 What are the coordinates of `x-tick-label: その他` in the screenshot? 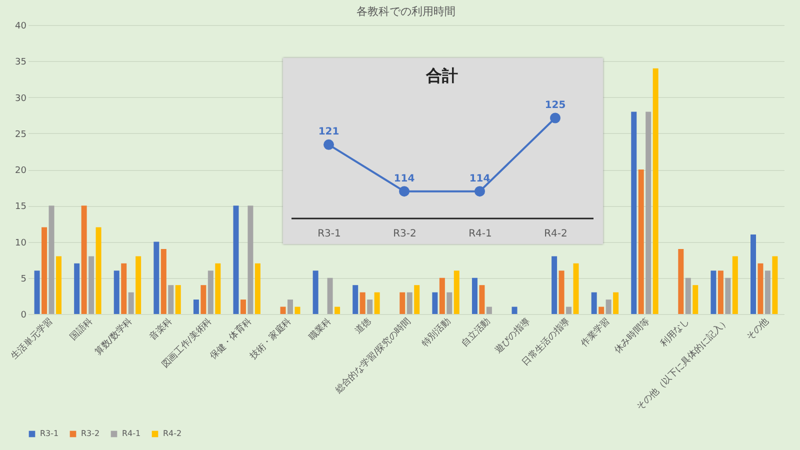 It's located at (758, 329).